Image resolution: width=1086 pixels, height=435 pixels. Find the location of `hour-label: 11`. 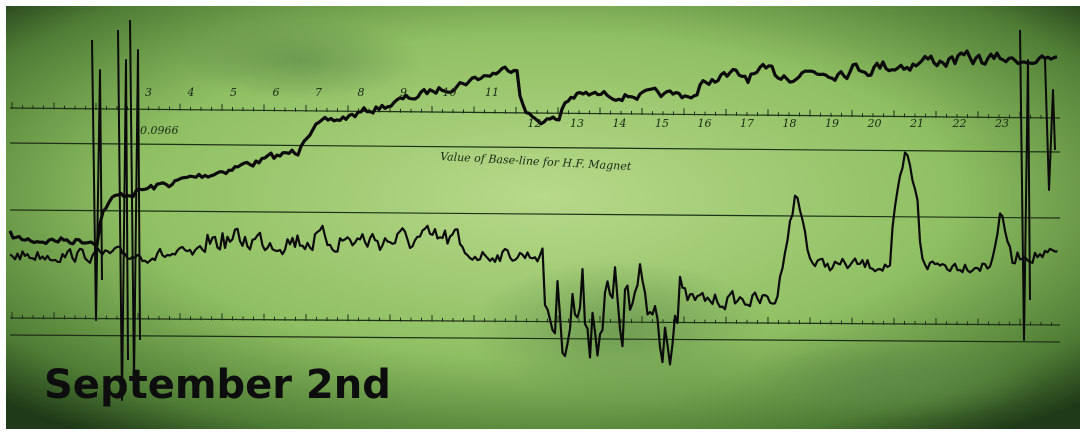

hour-label: 11 is located at coordinates (492, 92).